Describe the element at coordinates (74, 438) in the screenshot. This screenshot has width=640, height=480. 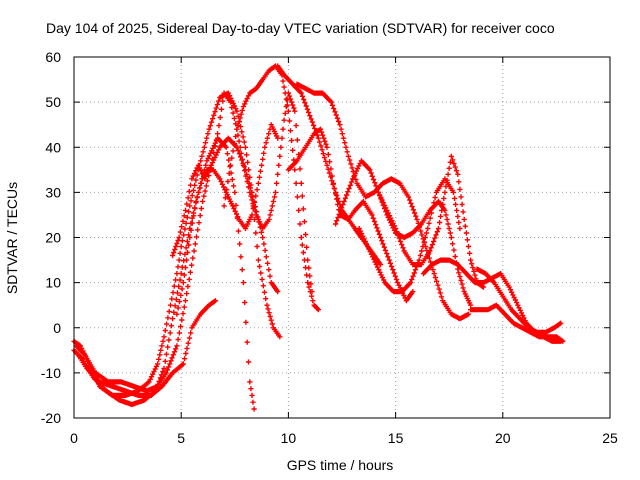
I see `x-tick-label: 0` at that location.